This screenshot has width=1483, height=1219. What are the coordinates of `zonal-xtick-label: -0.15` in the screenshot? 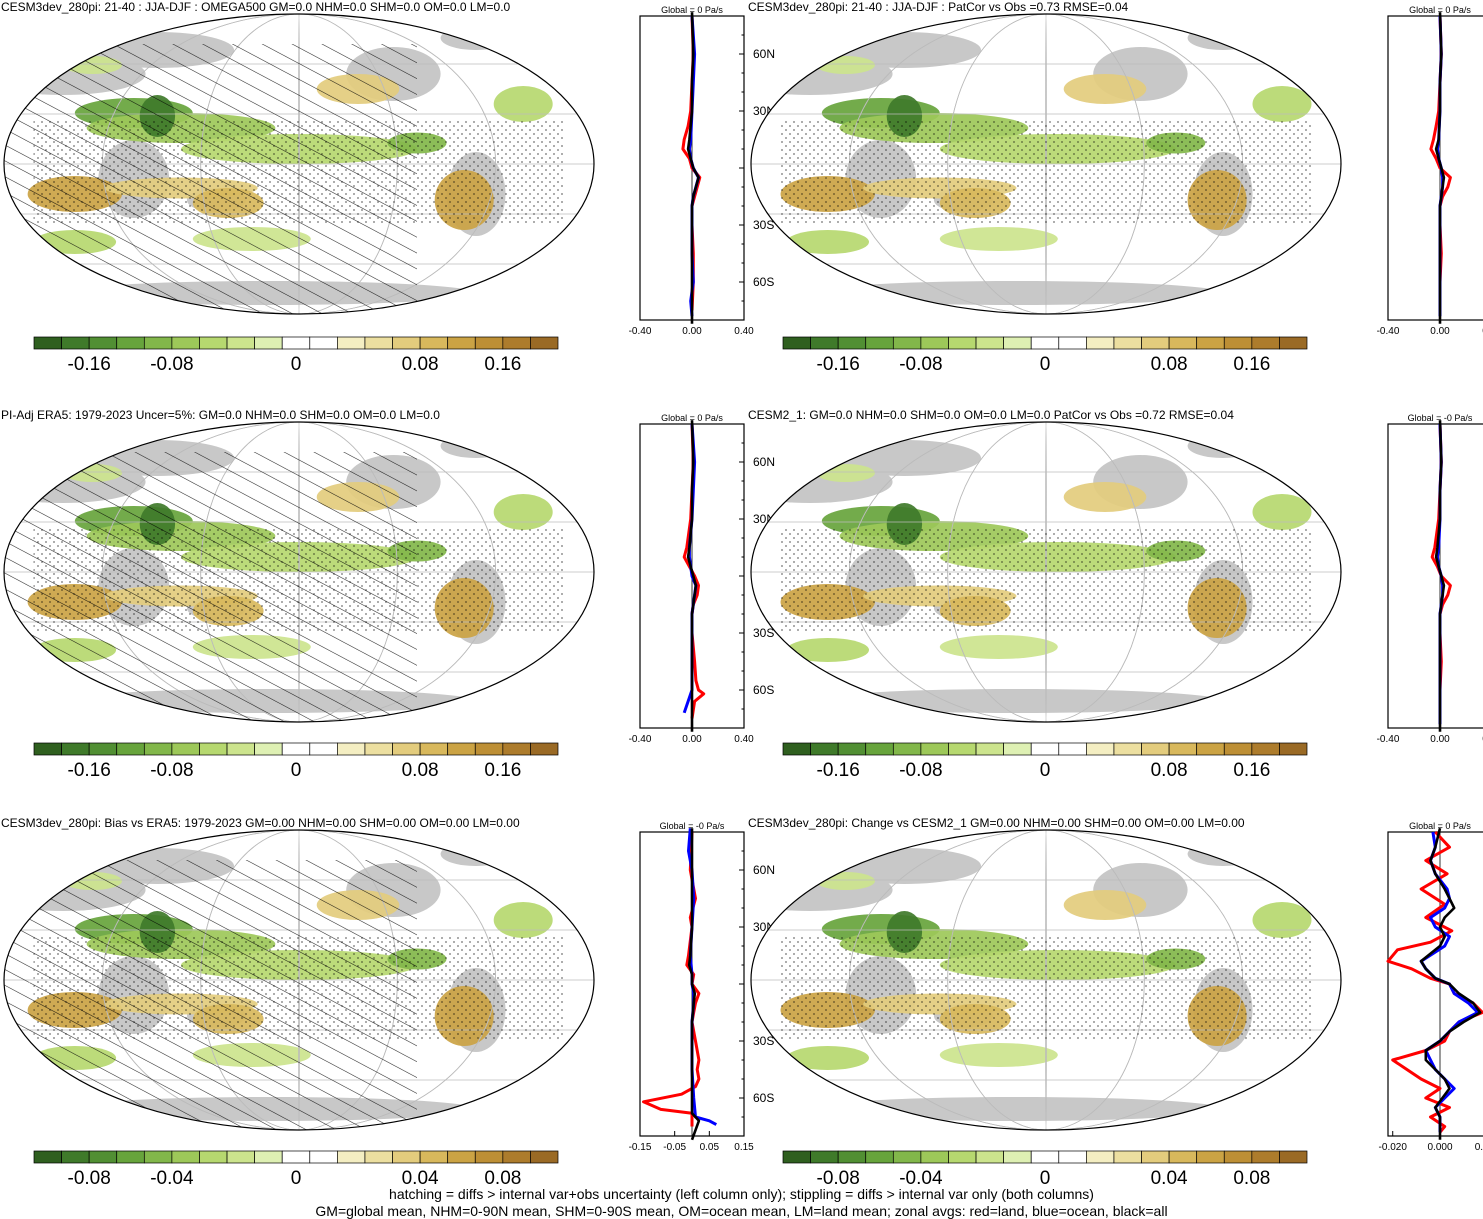 It's located at (640, 1147).